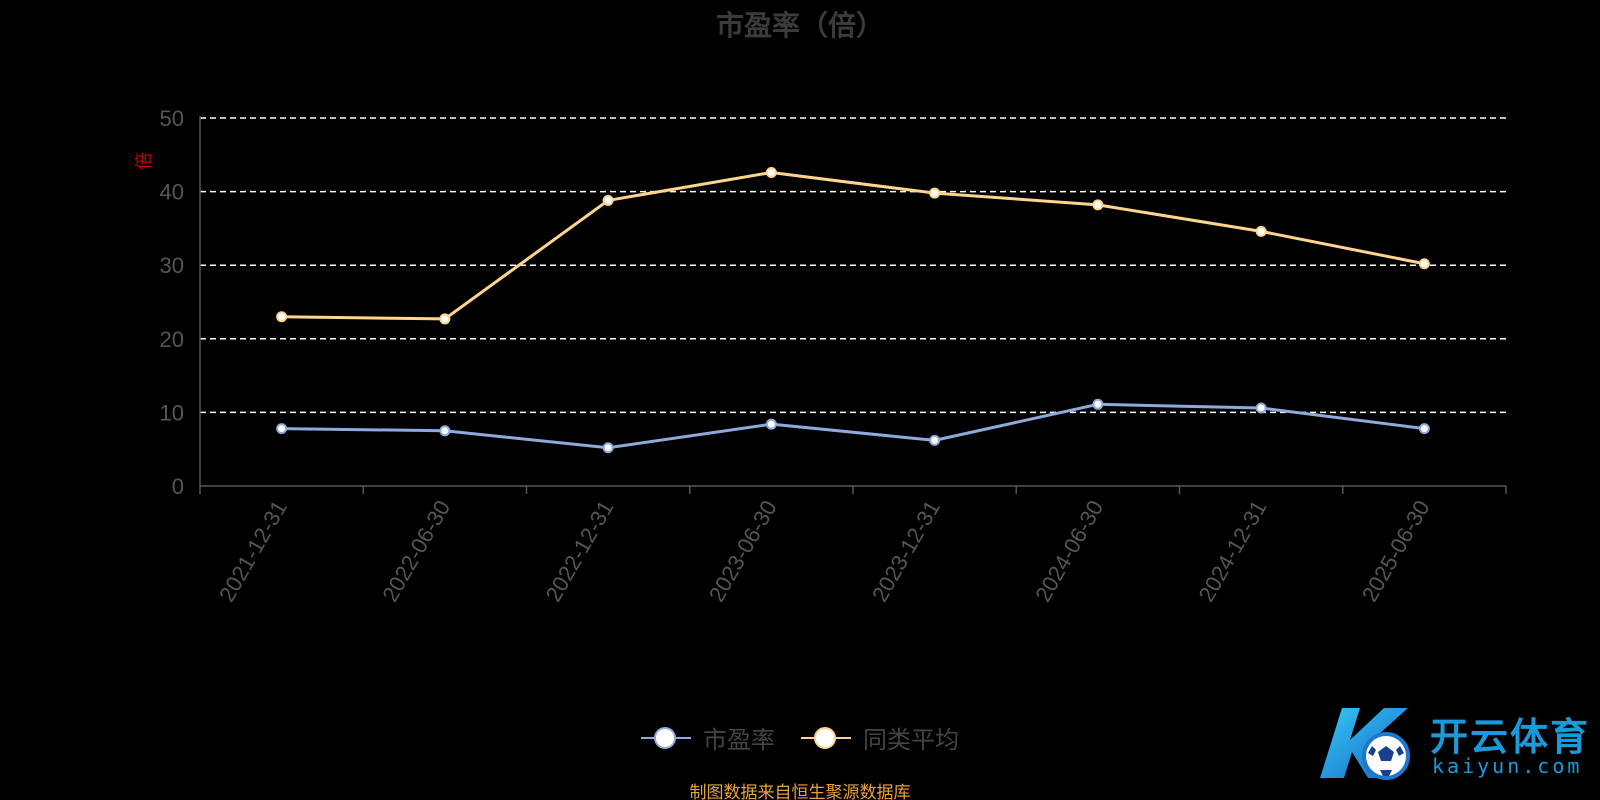  Describe the element at coordinates (172, 339) in the screenshot. I see `y-tick-label: 20` at that location.